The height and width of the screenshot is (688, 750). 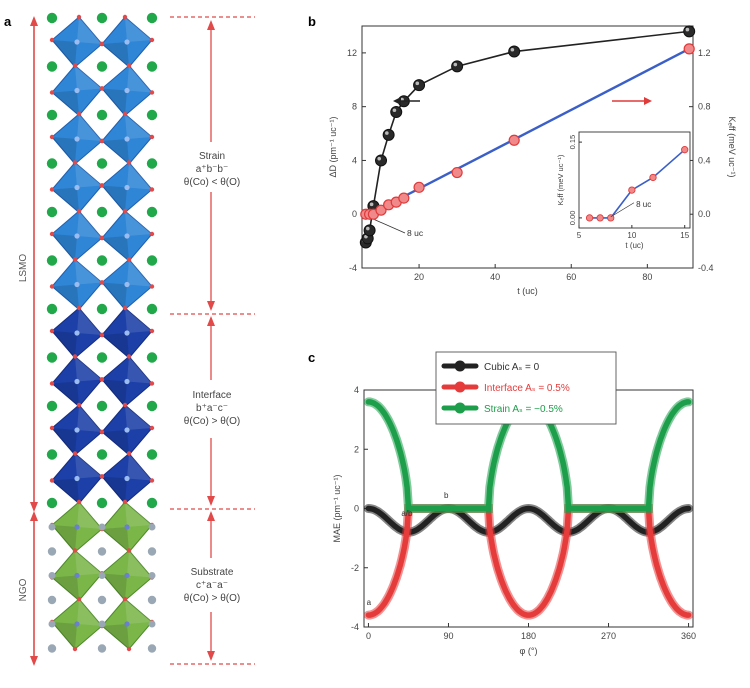 I want to click on inset-point, so click(x=589, y=218).